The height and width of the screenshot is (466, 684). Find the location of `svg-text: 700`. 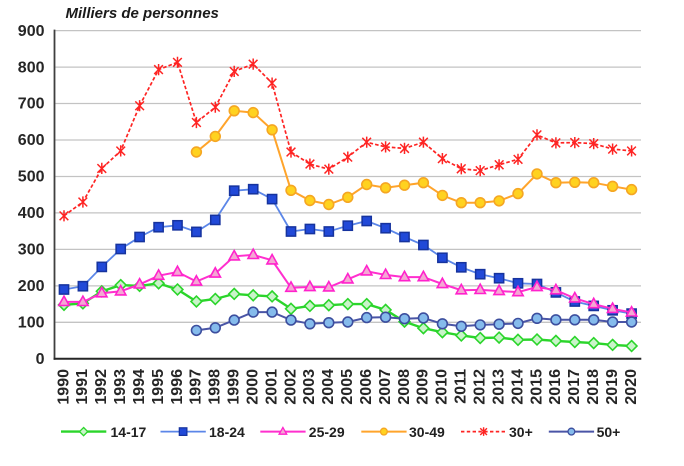

svg-text: 700 is located at coordinates (31, 104).